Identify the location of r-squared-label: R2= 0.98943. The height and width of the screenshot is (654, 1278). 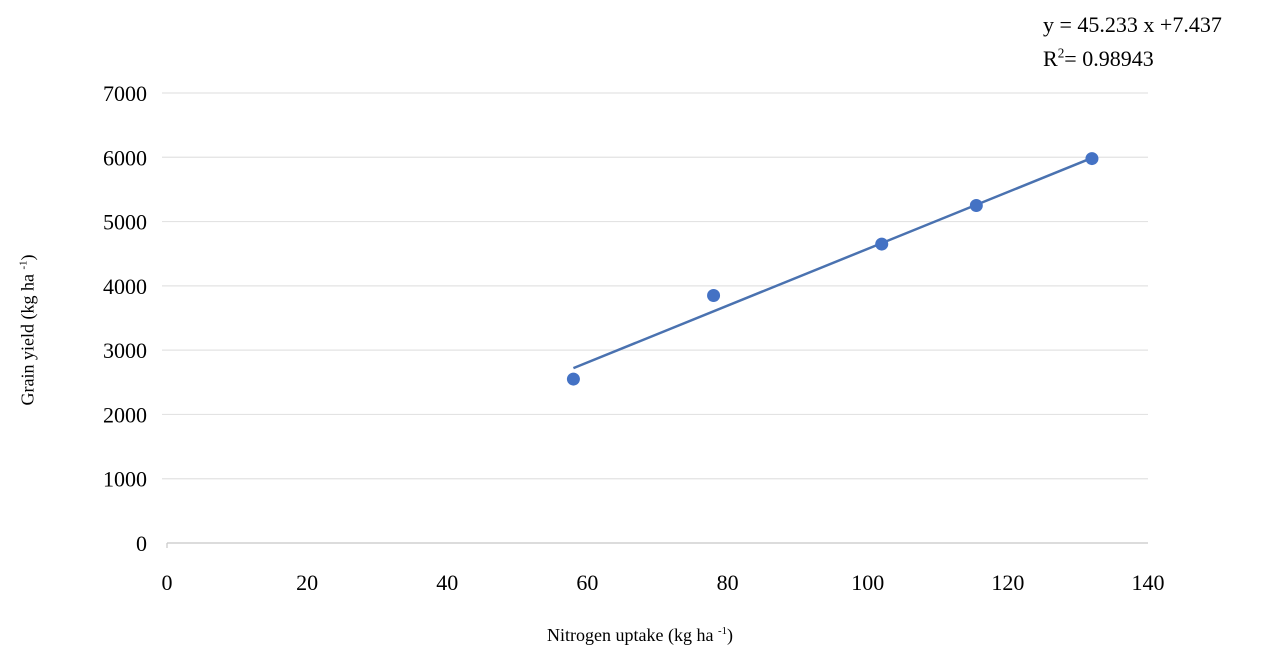
(1098, 59).